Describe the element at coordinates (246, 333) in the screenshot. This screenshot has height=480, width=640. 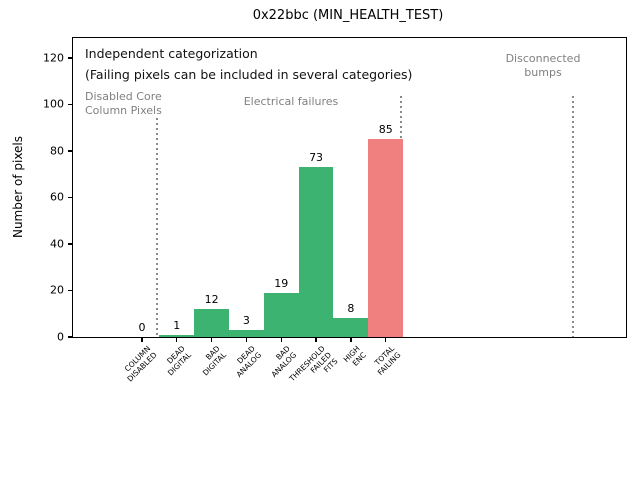
I see `bar-dead-analog` at that location.